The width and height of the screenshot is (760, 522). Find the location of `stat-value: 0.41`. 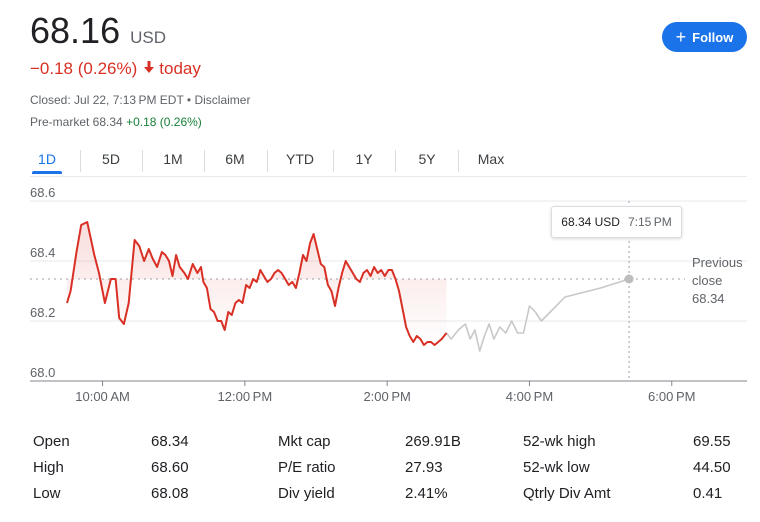

stat-value: 0.41 is located at coordinates (708, 493).